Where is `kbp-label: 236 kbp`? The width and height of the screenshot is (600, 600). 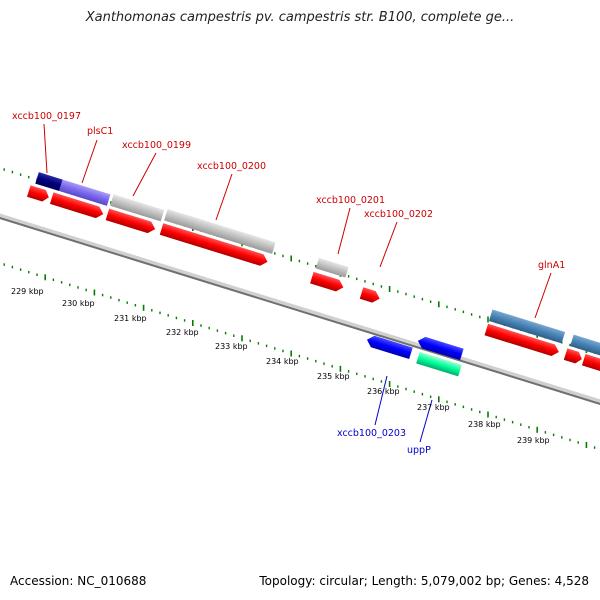
kbp-label: 236 kbp is located at coordinates (383, 391).